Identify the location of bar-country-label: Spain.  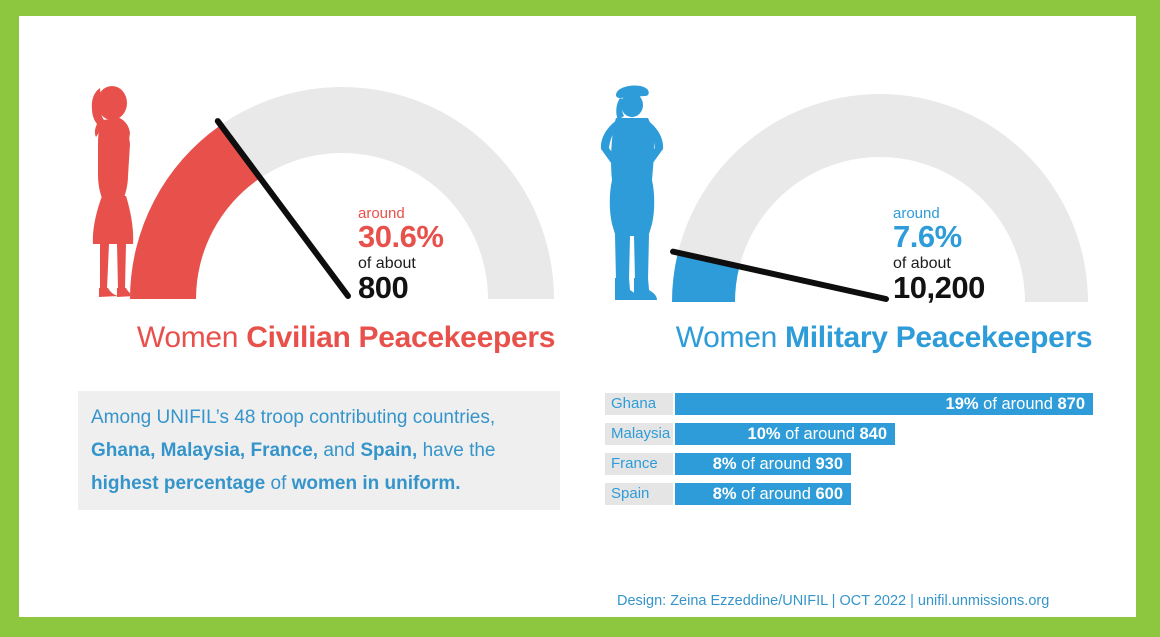
(639, 494).